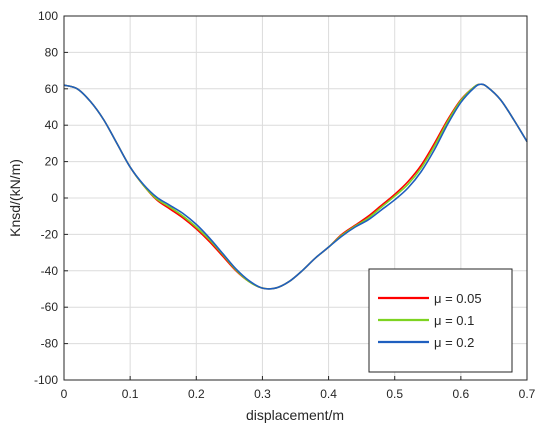 The width and height of the screenshot is (550, 437). I want to click on x-tick-labels: 0 0.1 0.2 0.3 0.4 0.5 0.6 0.7, so click(298, 394).